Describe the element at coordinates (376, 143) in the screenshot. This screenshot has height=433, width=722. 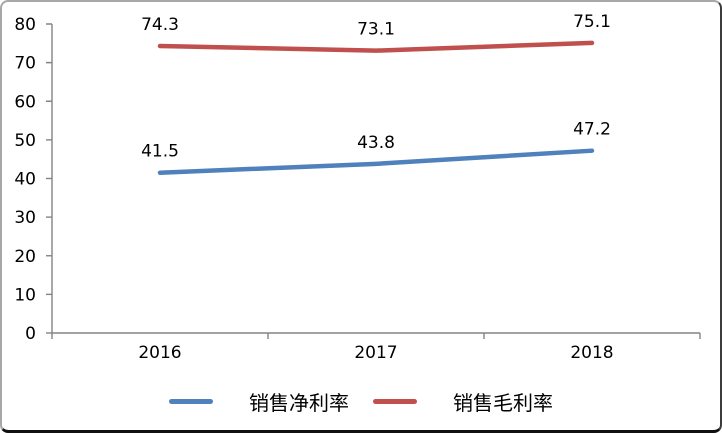
I see `data-point-label: 43.8` at that location.